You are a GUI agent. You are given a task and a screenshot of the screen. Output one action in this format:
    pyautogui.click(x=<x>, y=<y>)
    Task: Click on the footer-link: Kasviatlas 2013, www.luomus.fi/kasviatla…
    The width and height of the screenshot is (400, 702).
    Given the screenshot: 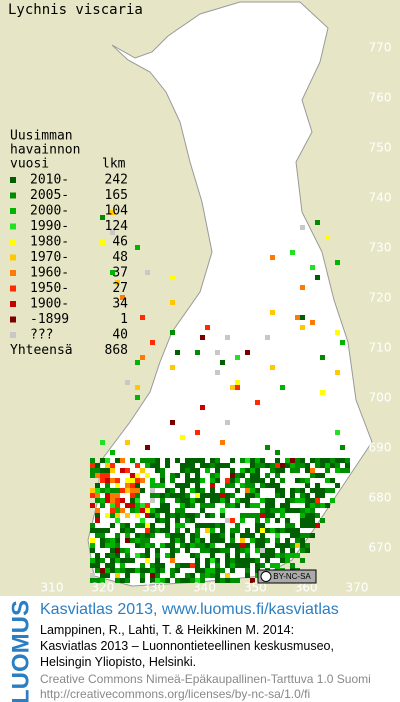 What is the action you would take?
    pyautogui.click(x=189, y=609)
    